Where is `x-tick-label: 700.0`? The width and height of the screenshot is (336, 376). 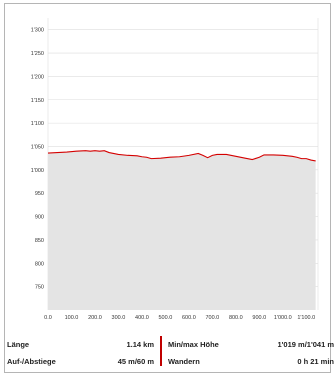
x-tick-label: 700.0 is located at coordinates (212, 318).